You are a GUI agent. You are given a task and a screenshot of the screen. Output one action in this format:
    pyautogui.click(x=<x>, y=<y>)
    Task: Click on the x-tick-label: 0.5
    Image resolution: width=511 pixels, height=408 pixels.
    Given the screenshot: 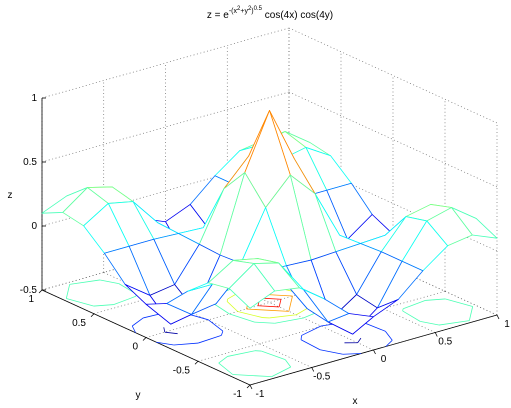 What is the action you would take?
    pyautogui.click(x=445, y=342)
    